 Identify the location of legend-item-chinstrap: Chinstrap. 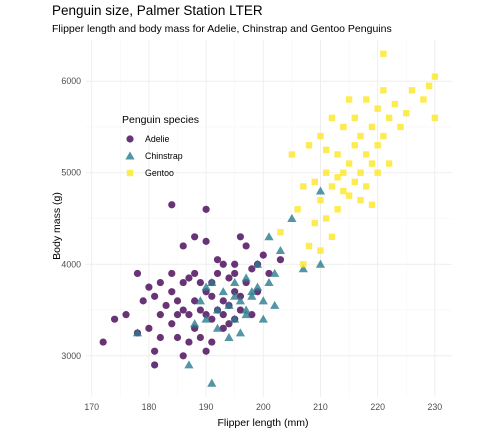
(154, 156).